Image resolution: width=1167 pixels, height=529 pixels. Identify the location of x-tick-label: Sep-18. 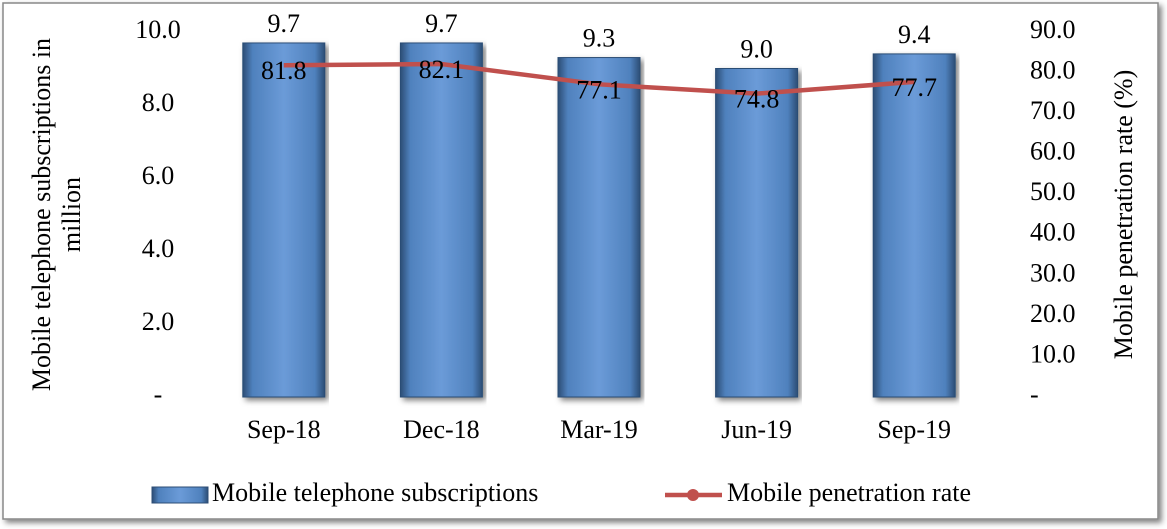
(284, 429).